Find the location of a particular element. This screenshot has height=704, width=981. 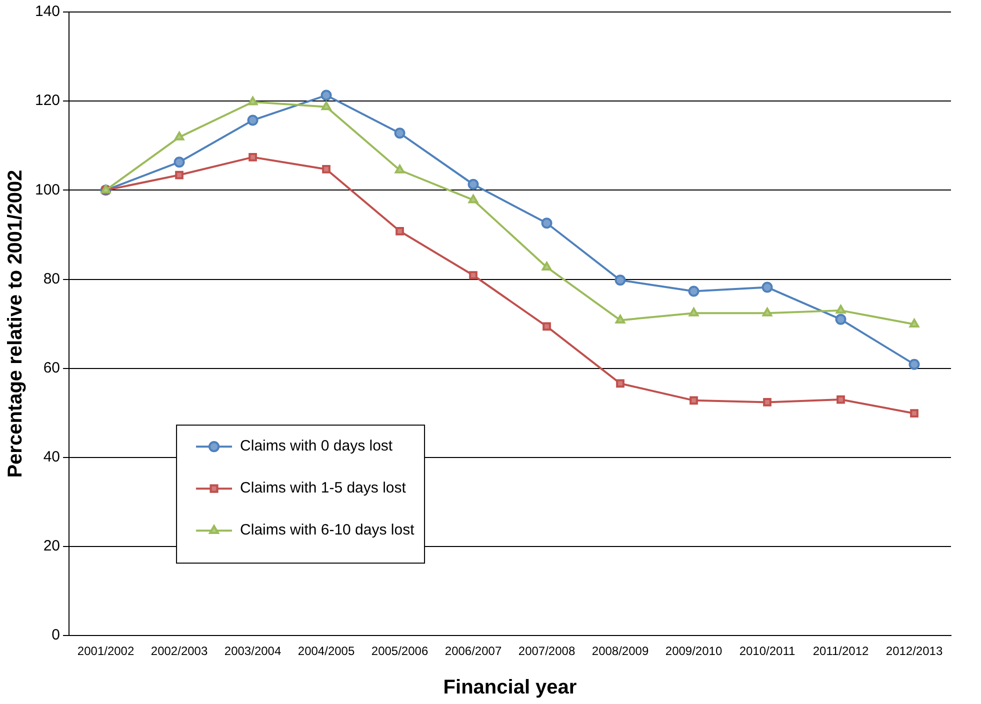

legend-label: Claims with 6-10 days lost is located at coordinates (328, 530).